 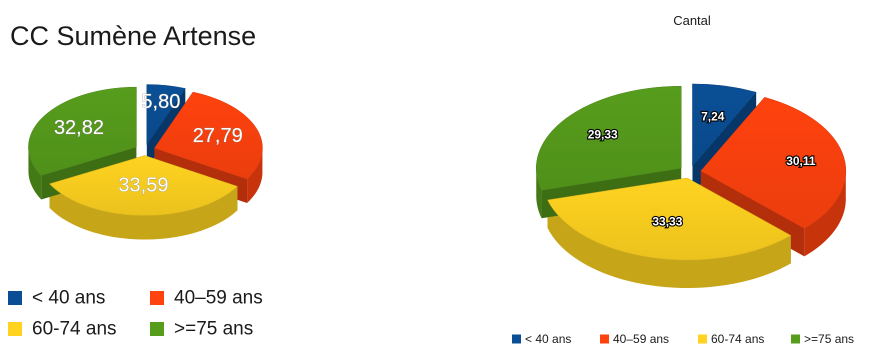 What do you see at coordinates (79, 128) in the screenshot?
I see `data-label-gte-75: 32,82` at bounding box center [79, 128].